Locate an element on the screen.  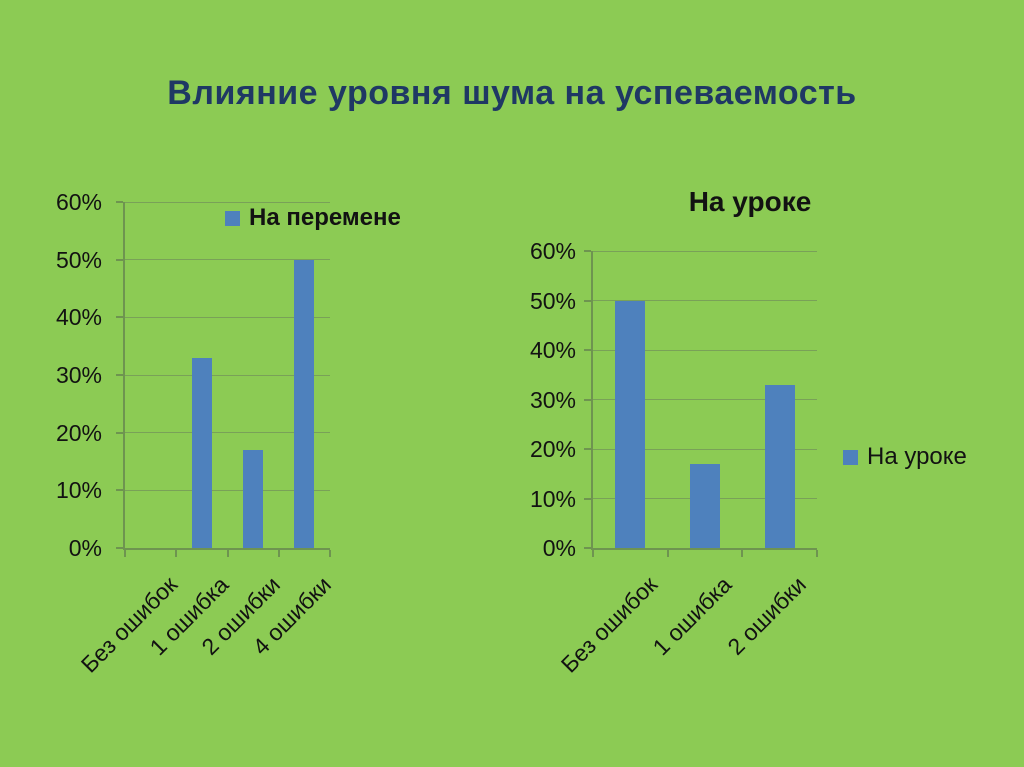
chart-na-uroke-category-label: Без ошибок is located at coordinates (609, 624).